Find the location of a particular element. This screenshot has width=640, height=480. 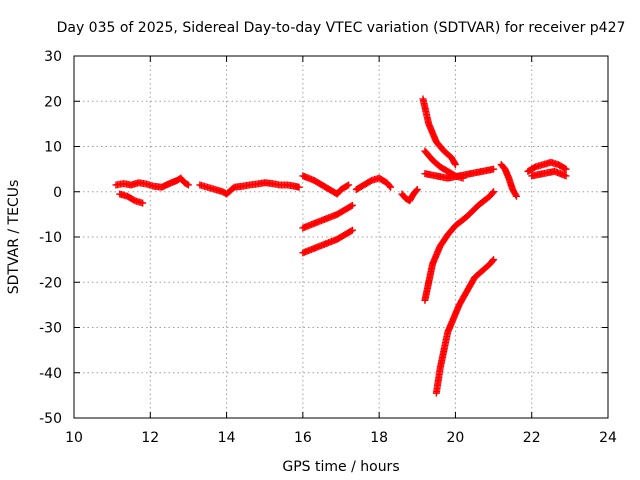

x-tick-label: 24 is located at coordinates (608, 438).